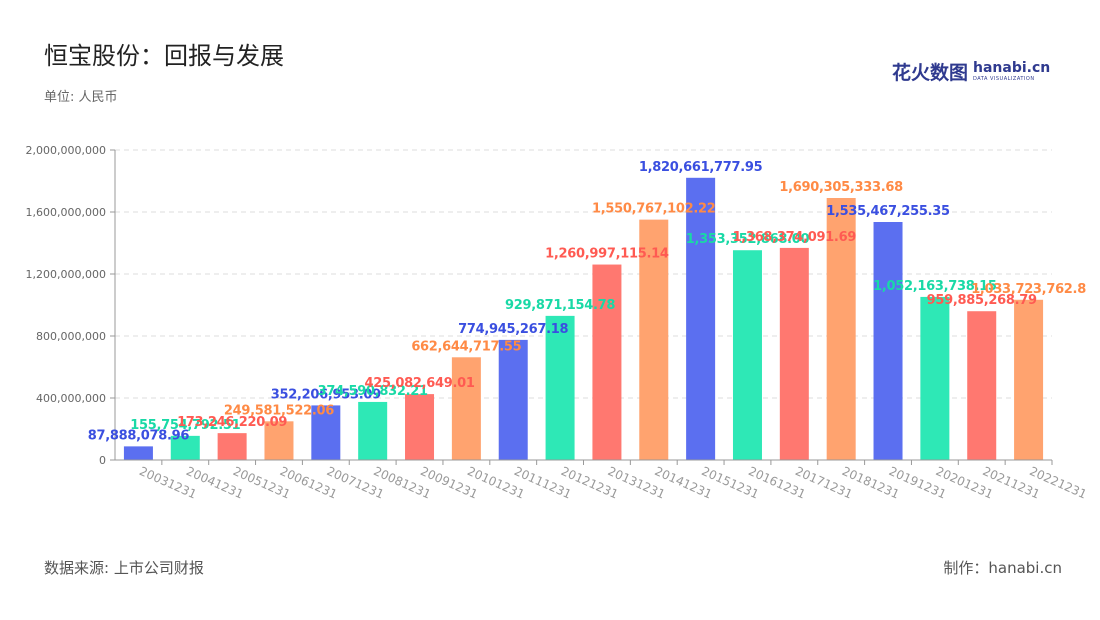 The width and height of the screenshot is (1100, 620). Describe the element at coordinates (1028, 289) in the screenshot. I see `bar-value-label: 1,033,723,762.8` at that location.